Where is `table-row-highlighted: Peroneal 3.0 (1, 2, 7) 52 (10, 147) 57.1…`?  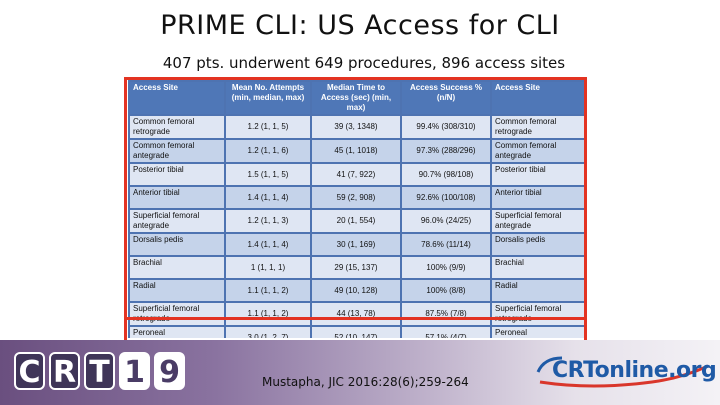 table-row-highlighted: Peroneal 3.0 (1, 2, 7) 52 (10, 147) 57.1… is located at coordinates (356, 331).